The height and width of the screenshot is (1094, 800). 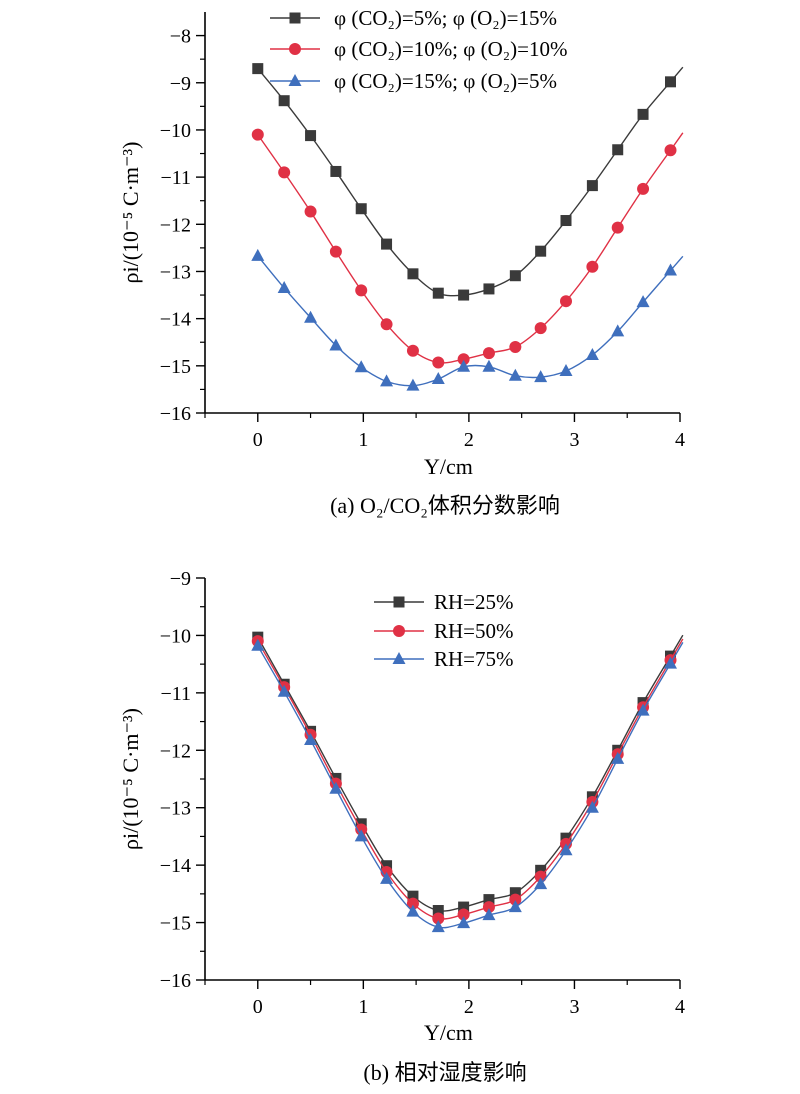 What do you see at coordinates (180, 579) in the screenshot?
I see `chart2-ytick-label: −9` at bounding box center [180, 579].